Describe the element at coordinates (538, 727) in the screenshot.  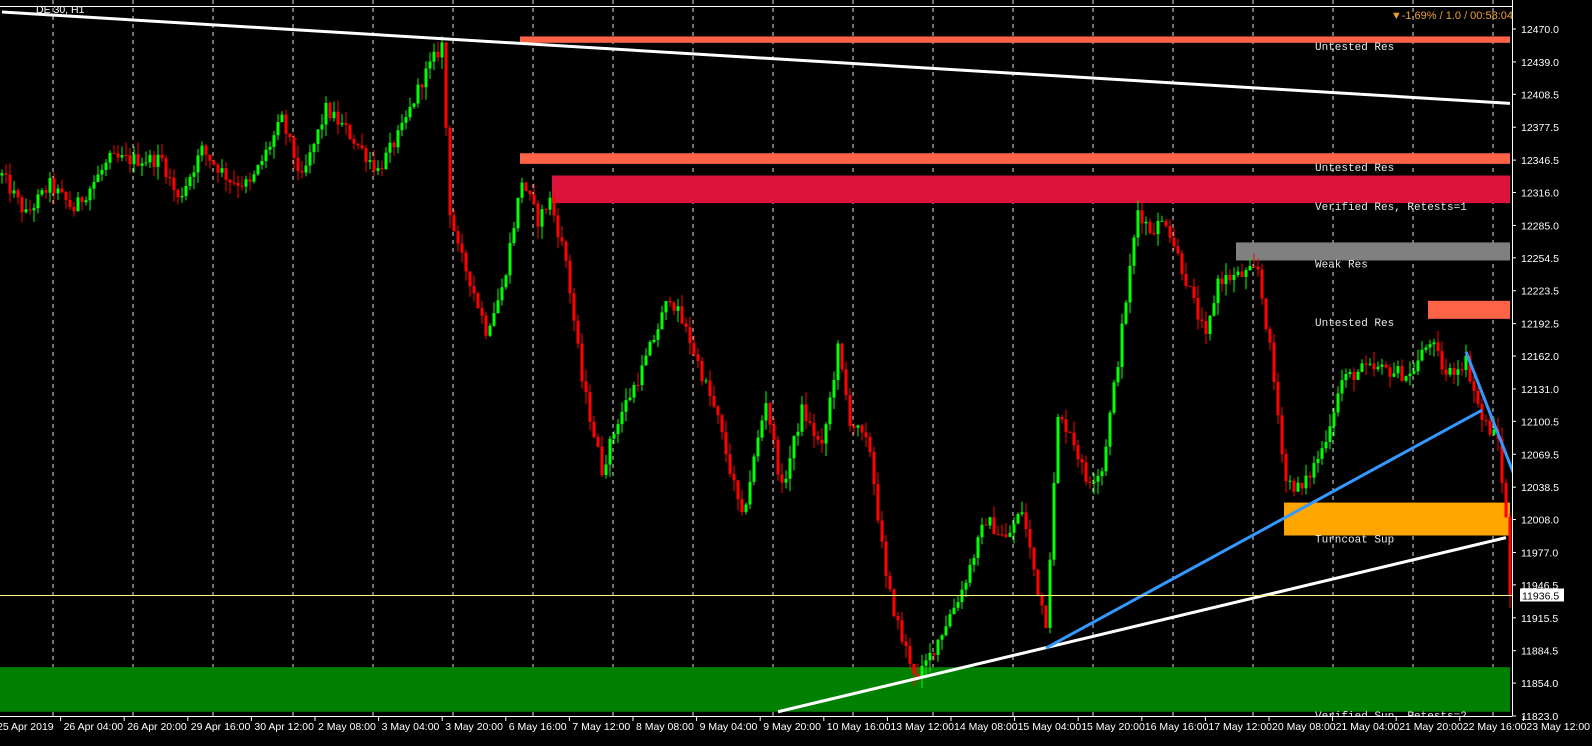
I see `x-tick-label: 6 May 16:00` at that location.